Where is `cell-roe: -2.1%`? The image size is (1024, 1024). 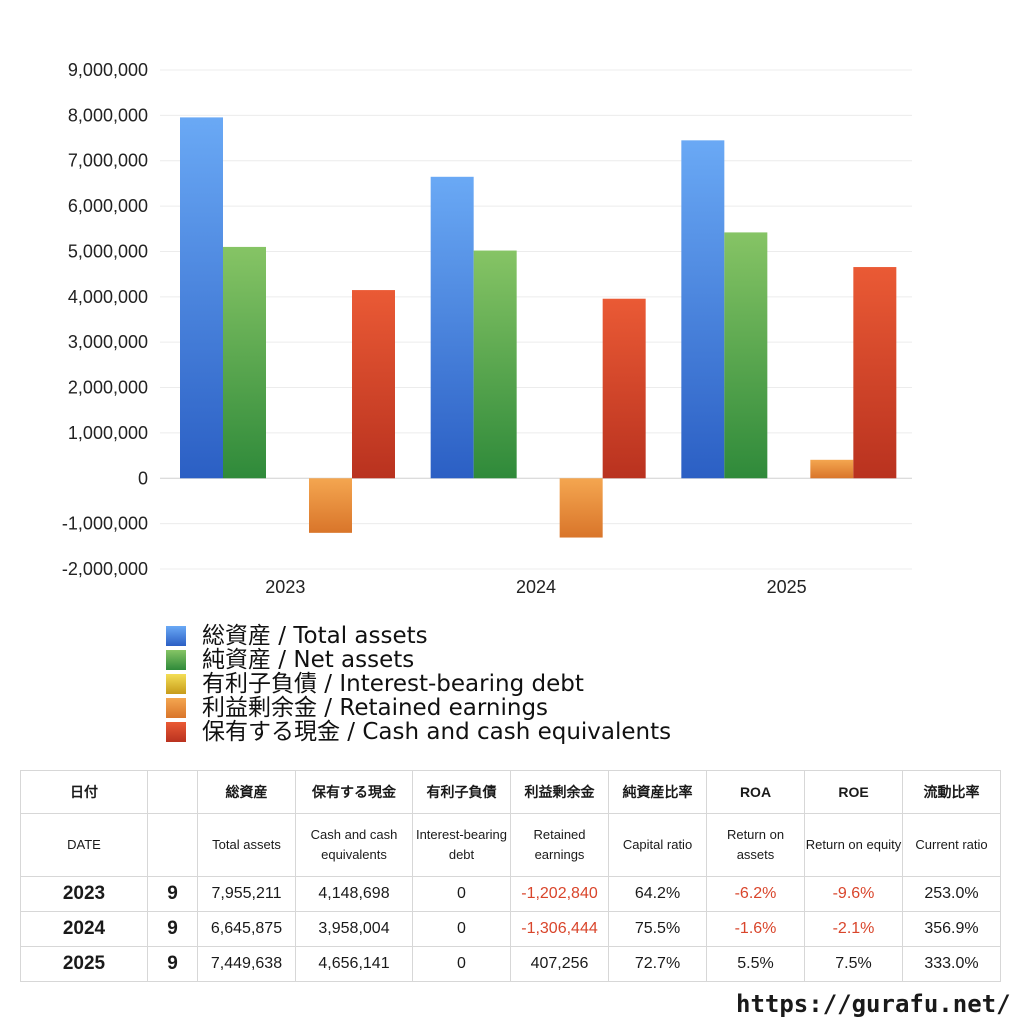 cell-roe: -2.1% is located at coordinates (853, 929).